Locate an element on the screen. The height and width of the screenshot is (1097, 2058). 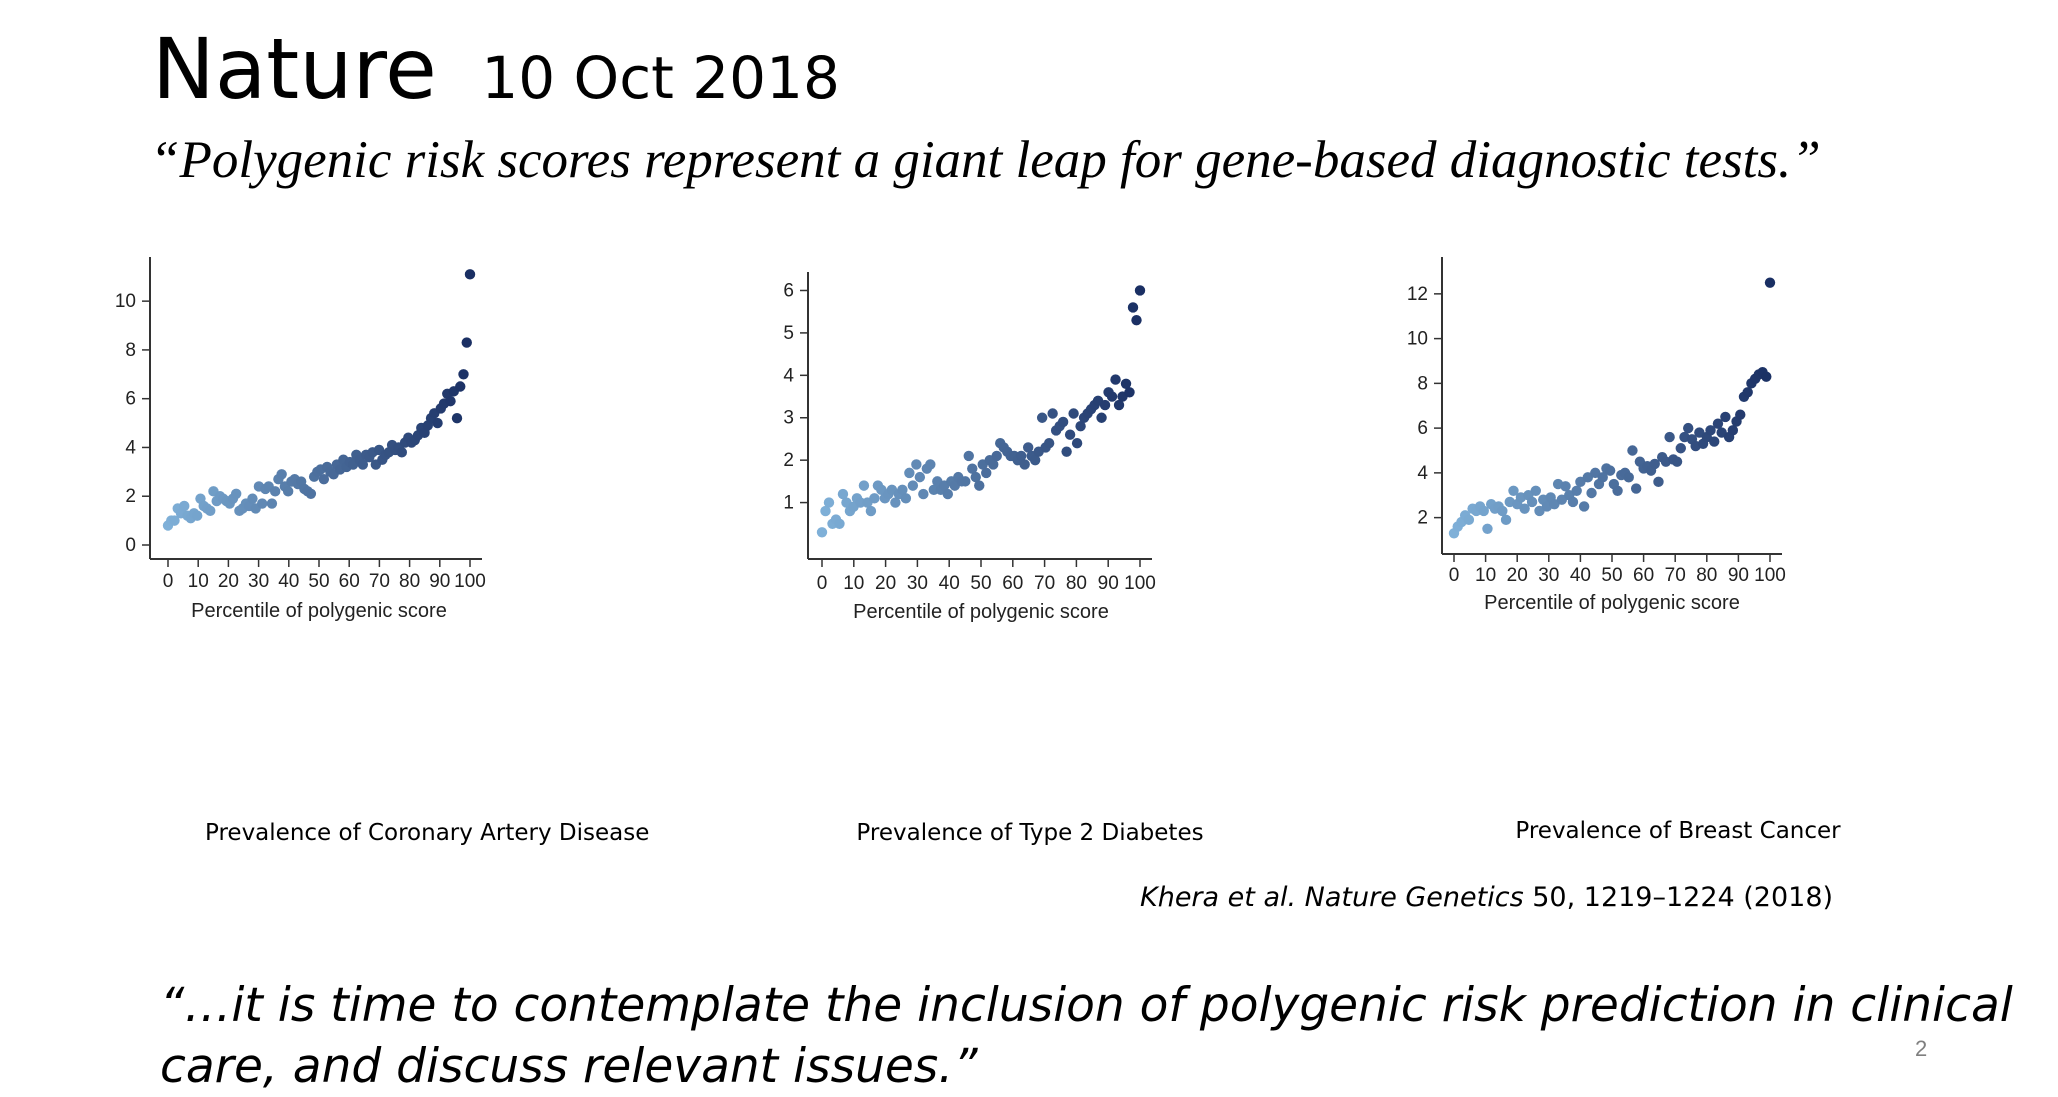
y-tick-label: 0 is located at coordinates (130, 545).